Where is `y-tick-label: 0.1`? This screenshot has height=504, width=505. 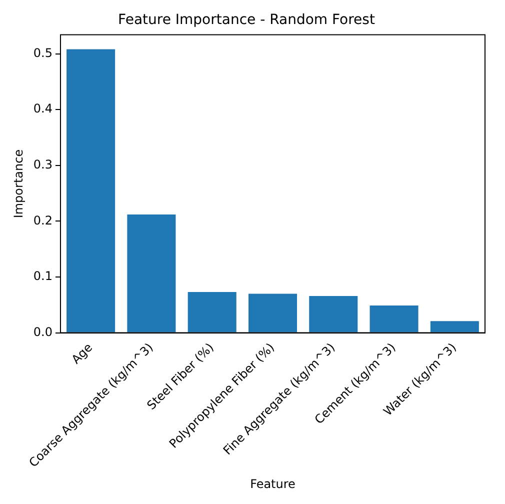
y-tick-label: 0.1 is located at coordinates (42, 276).